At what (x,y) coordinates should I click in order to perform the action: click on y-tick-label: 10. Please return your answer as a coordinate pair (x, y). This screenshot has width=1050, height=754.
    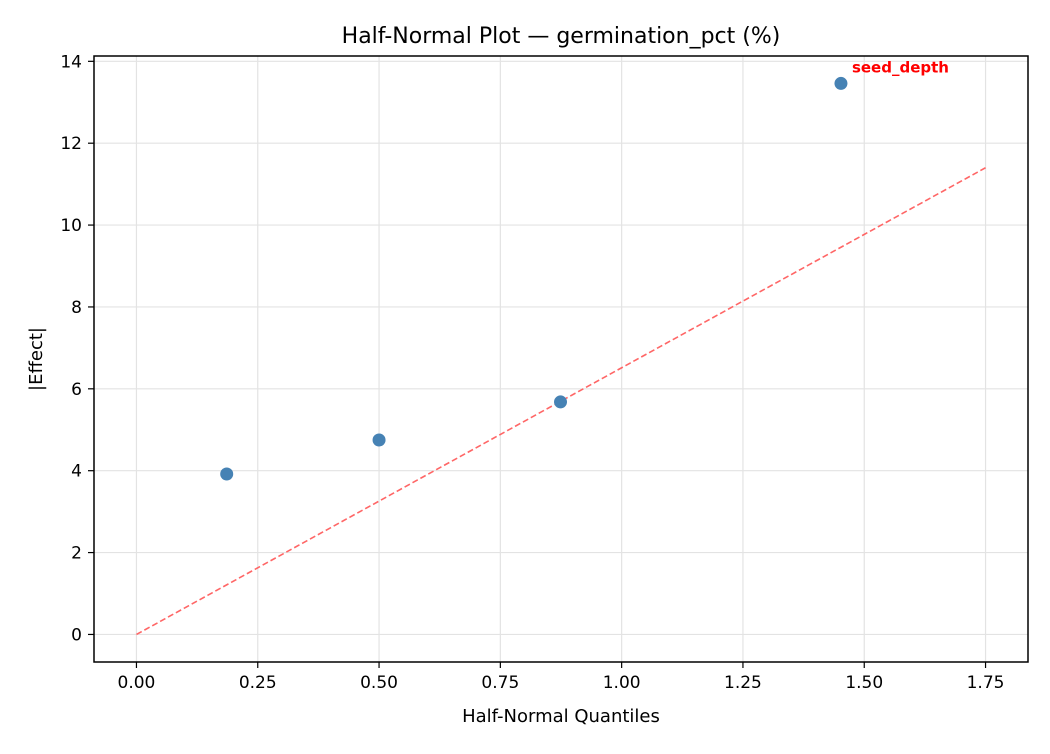
    Looking at the image, I should click on (71, 226).